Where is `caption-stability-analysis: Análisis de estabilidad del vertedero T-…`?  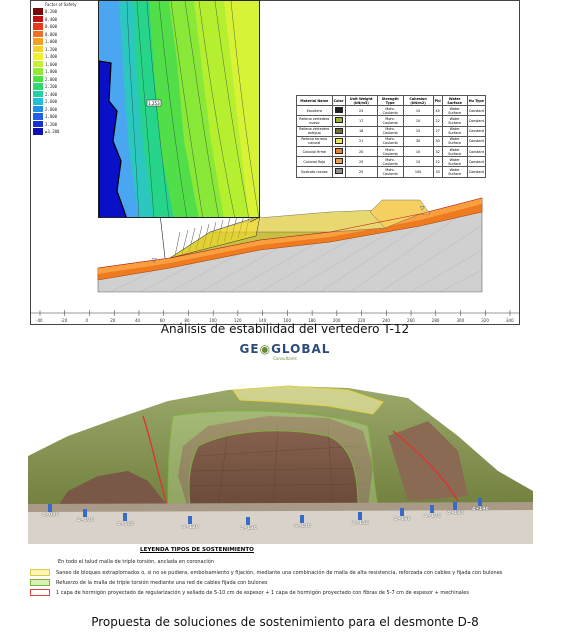
caption-stability-analysis: Análisis de estabilidad del vertedero T-… is located at coordinates (285, 329).